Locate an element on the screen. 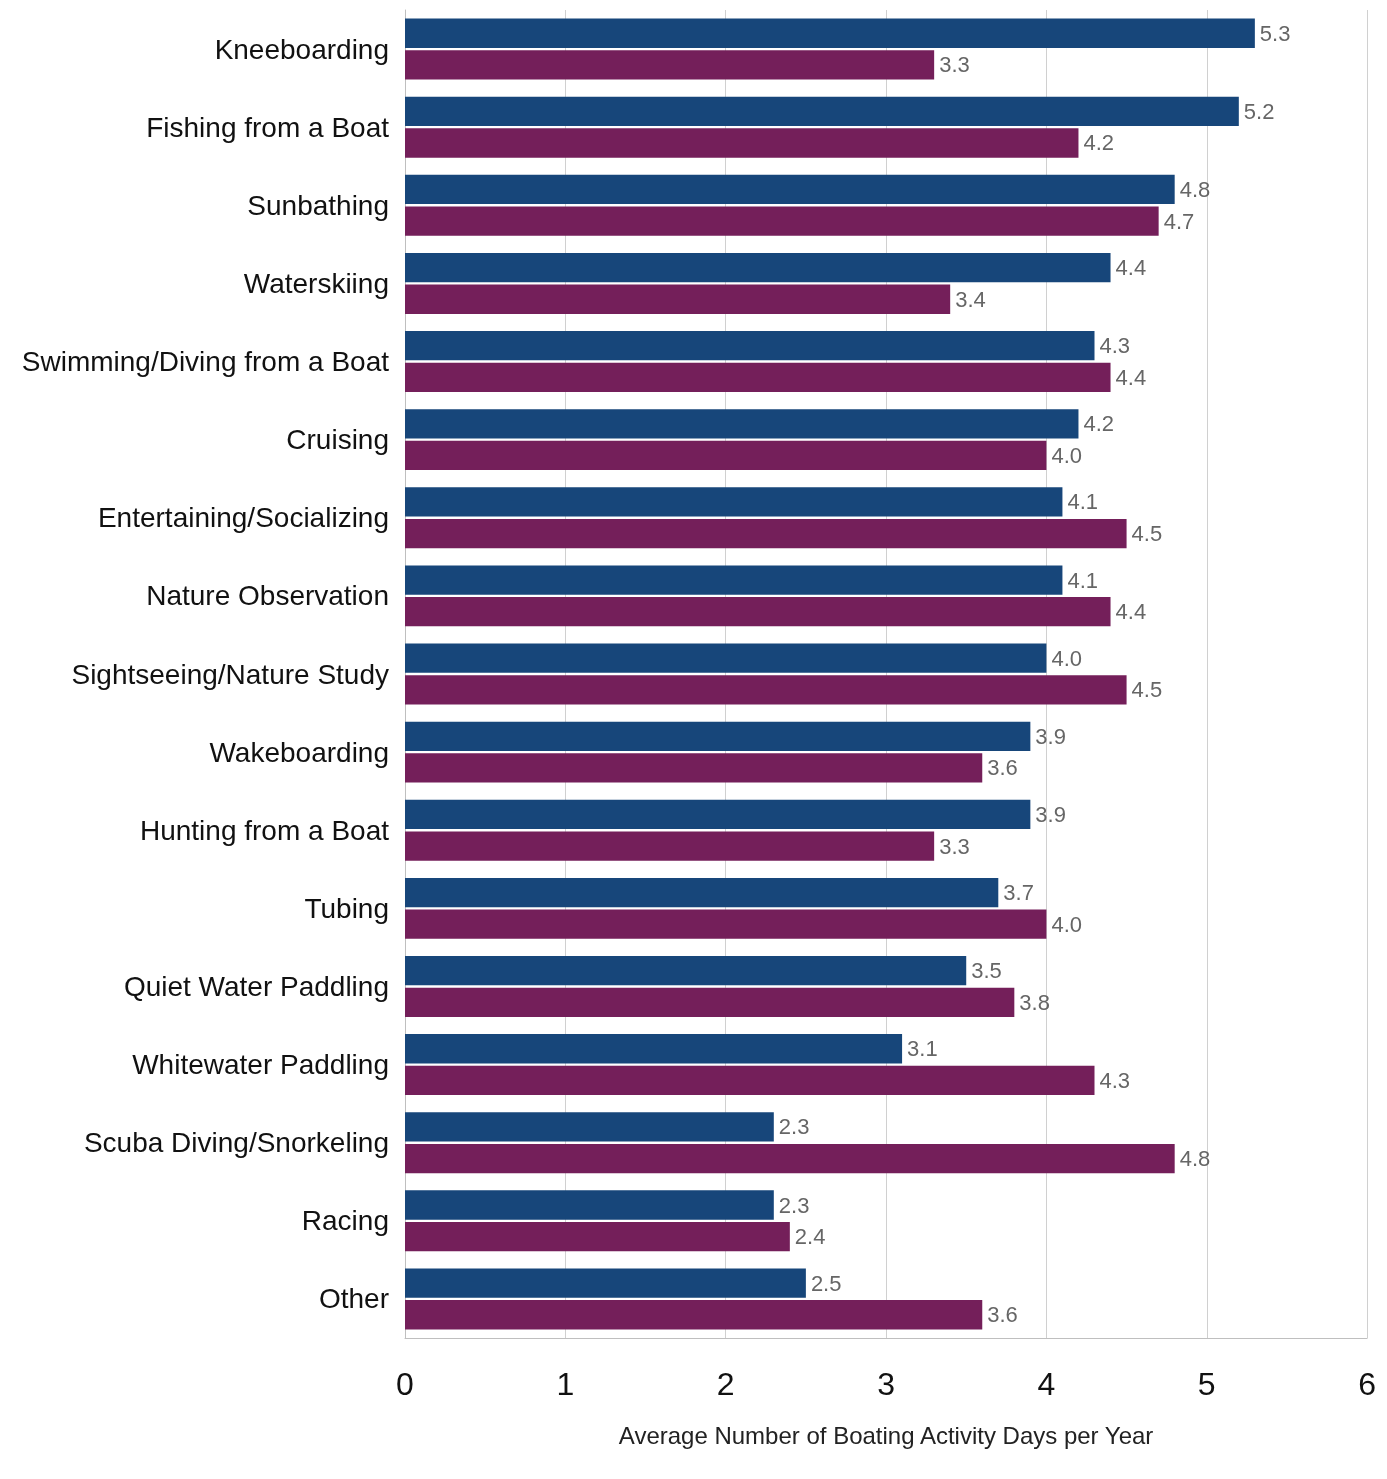 Image resolution: width=1387 pixels, height=1479 pixels. y-tick-label: Scuba Diving/Snorkeling is located at coordinates (236, 1143).